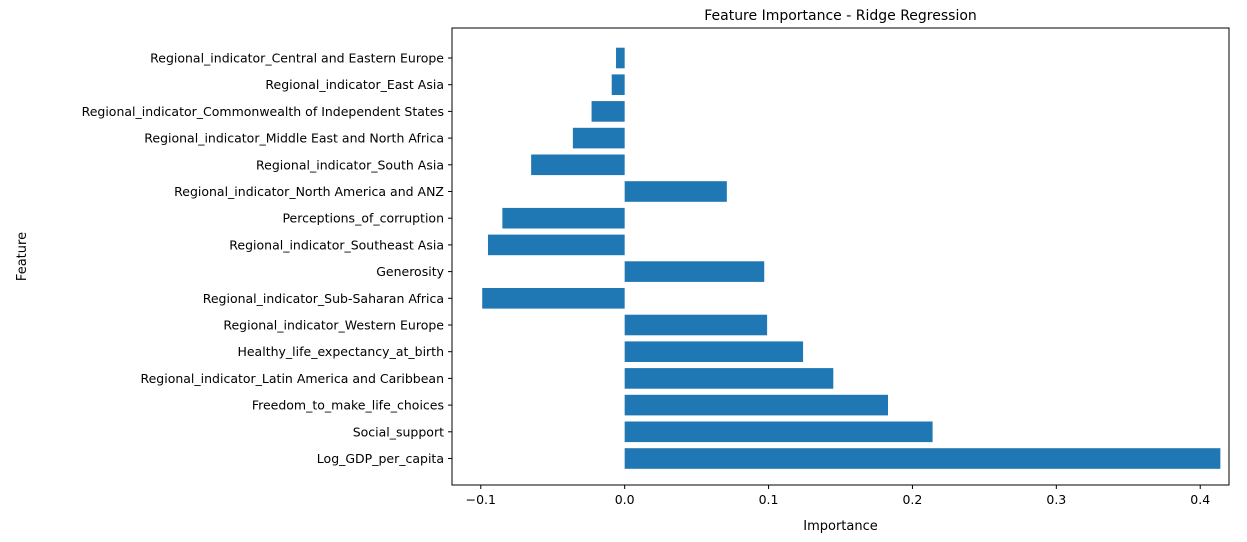 The image size is (1247, 542). What do you see at coordinates (22, 256) in the screenshot?
I see `y-axis-label: Feature` at bounding box center [22, 256].